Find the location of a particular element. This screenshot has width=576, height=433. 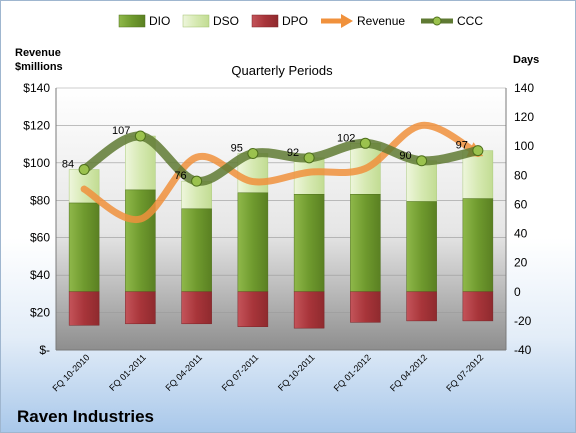

right-tick-label-7: 100 is located at coordinates (524, 146).